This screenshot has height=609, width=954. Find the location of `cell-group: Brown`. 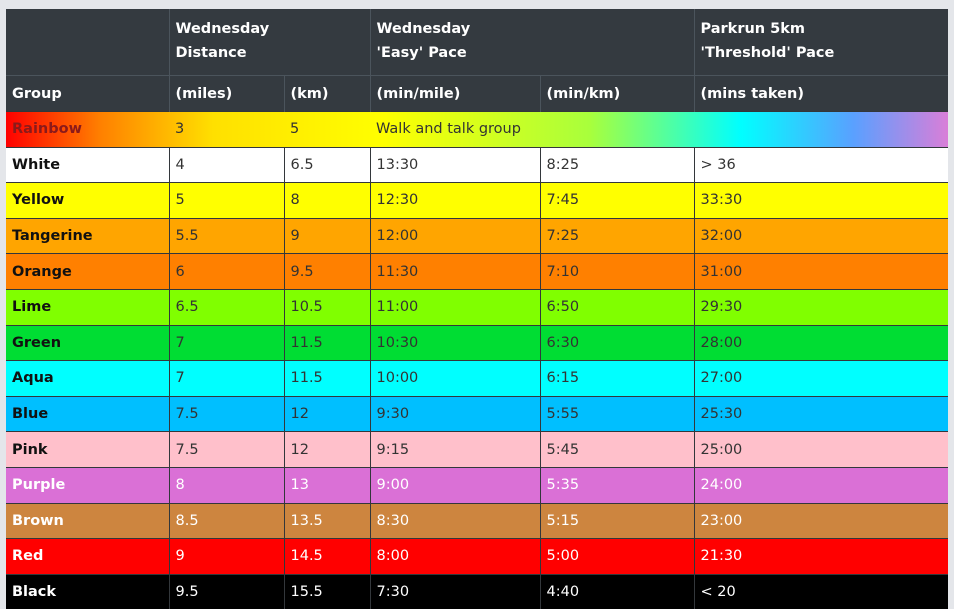

cell-group: Brown is located at coordinates (87, 521).